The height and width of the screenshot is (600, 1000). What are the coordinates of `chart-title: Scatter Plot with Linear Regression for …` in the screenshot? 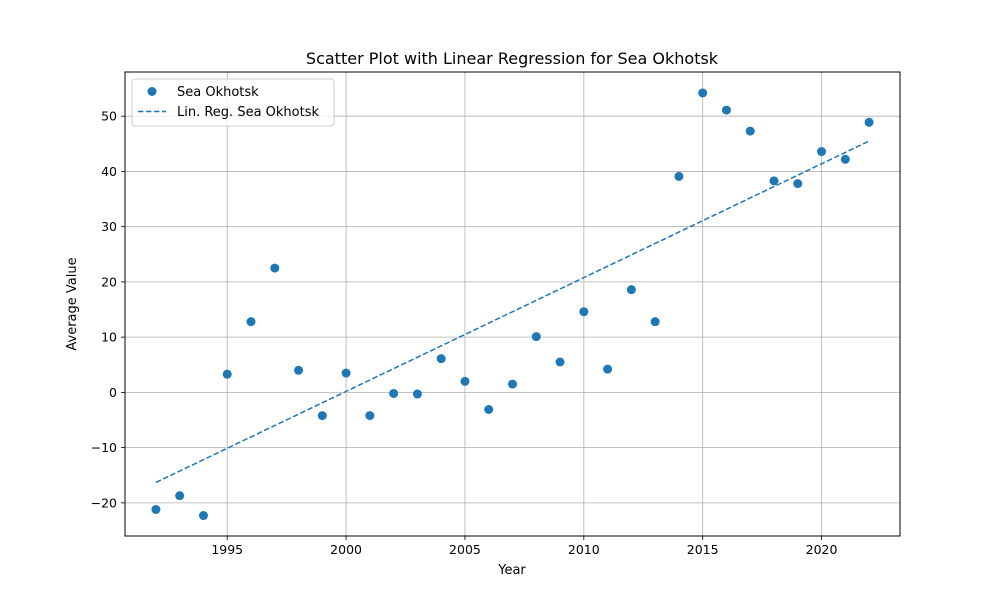 It's located at (512, 58).